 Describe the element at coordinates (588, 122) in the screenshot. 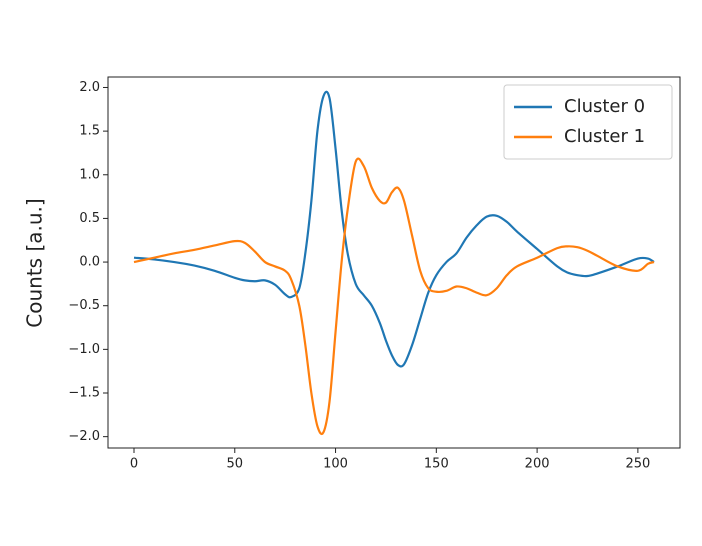

I see `legend-box` at that location.